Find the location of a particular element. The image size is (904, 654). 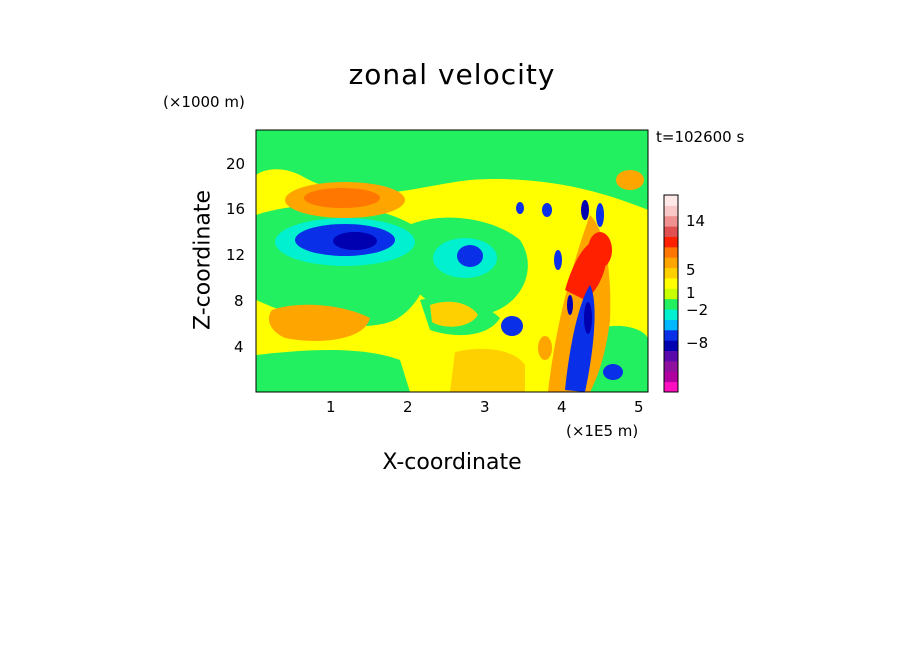

y-tick-label: 8 is located at coordinates (239, 301).